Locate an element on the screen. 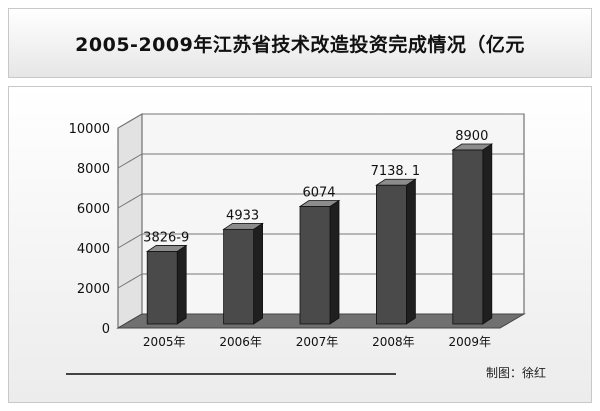  y-tick-label: 6000 is located at coordinates (93, 209).